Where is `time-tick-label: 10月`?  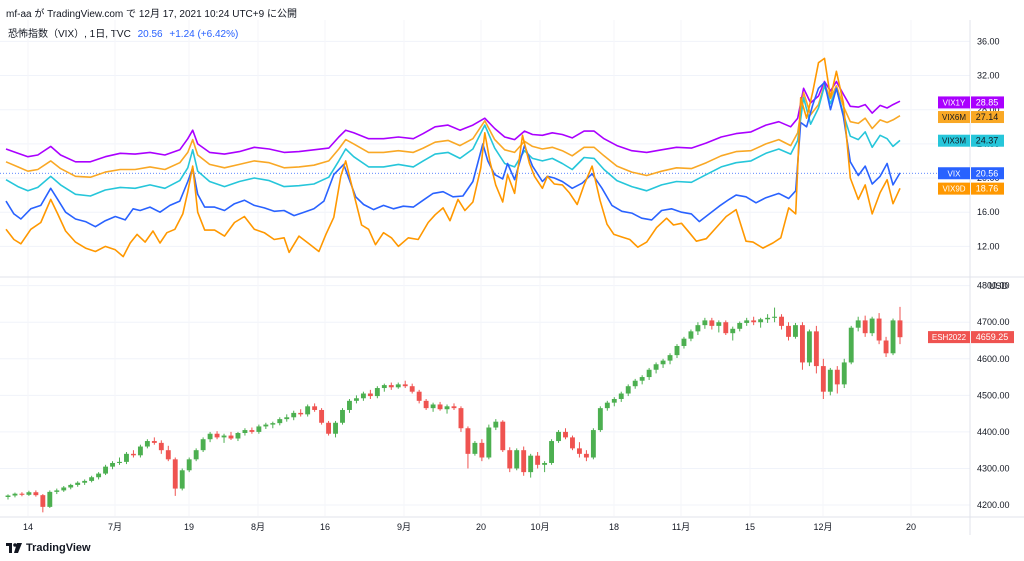 time-tick-label: 10月 is located at coordinates (539, 527).